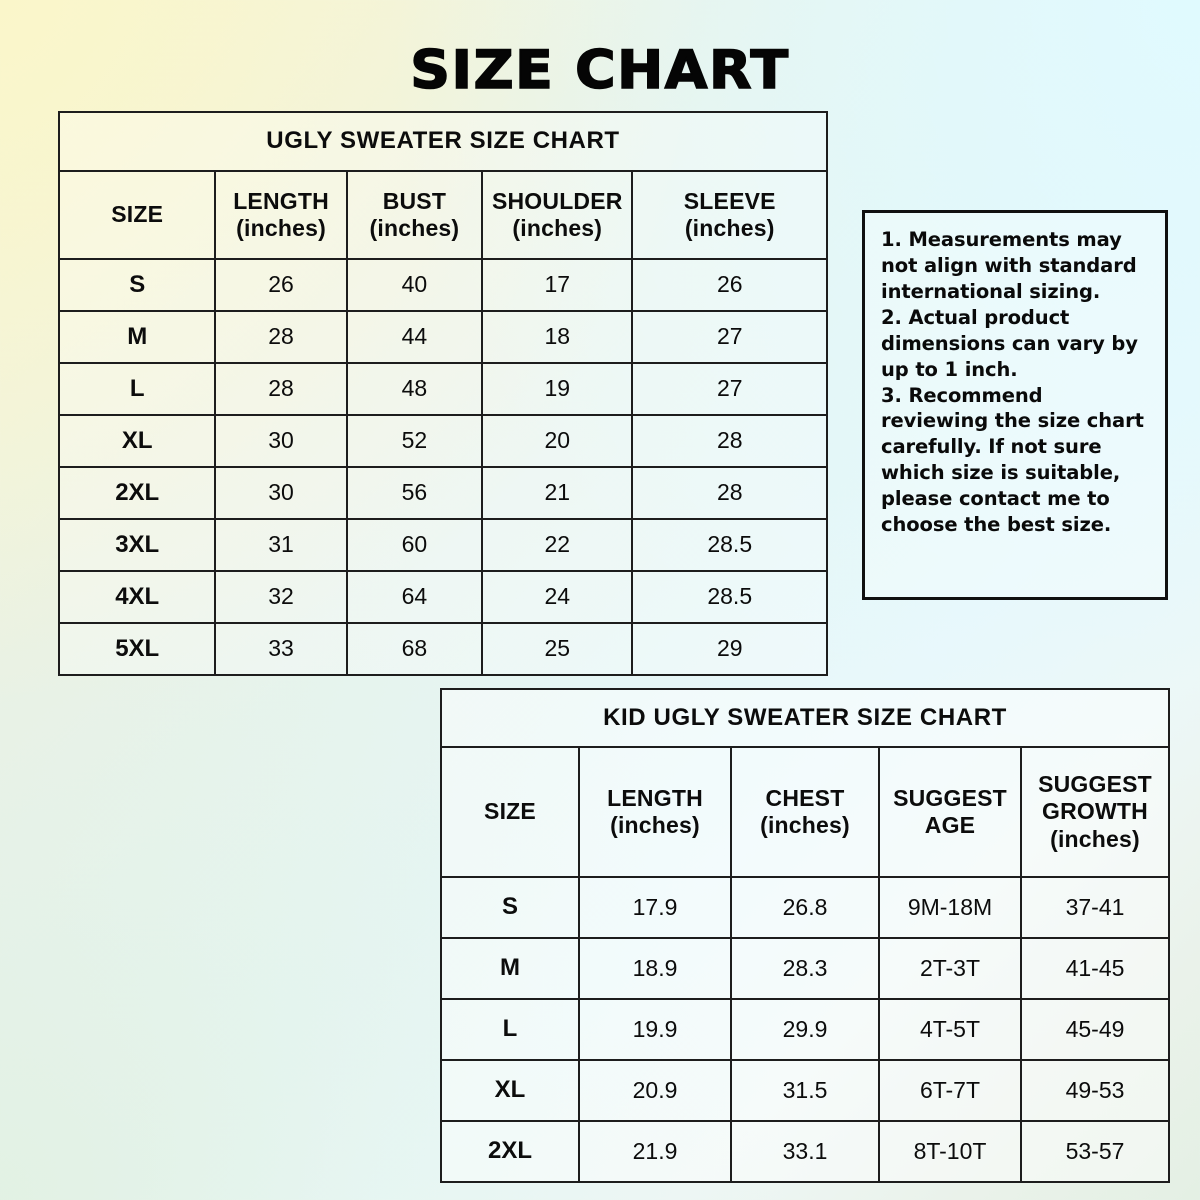 This screenshot has height=1200, width=1200. What do you see at coordinates (510, 812) in the screenshot?
I see `kid-header-size: SIZE` at bounding box center [510, 812].